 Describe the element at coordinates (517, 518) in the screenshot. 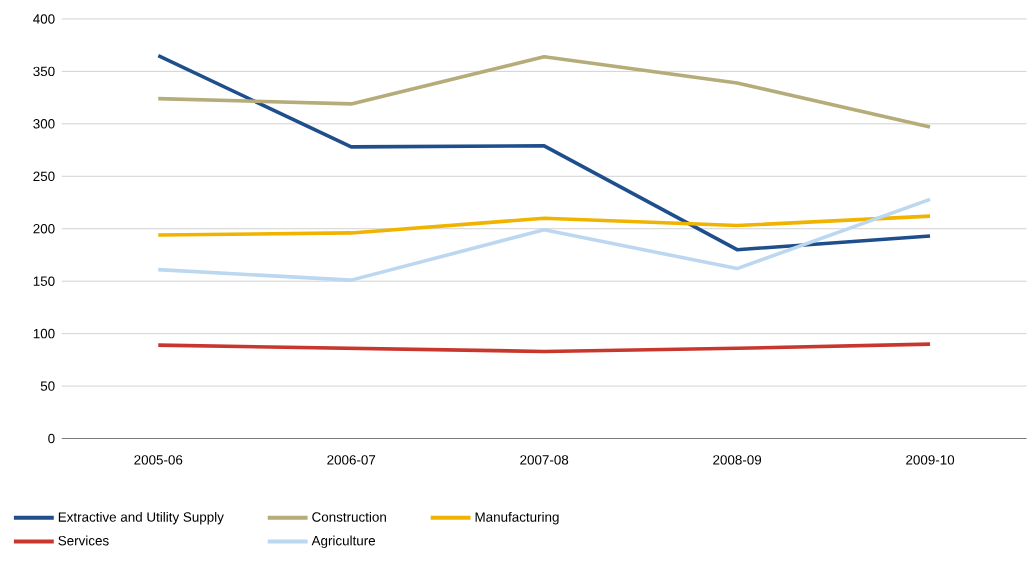

I see `legend-label: Manufacturing` at that location.